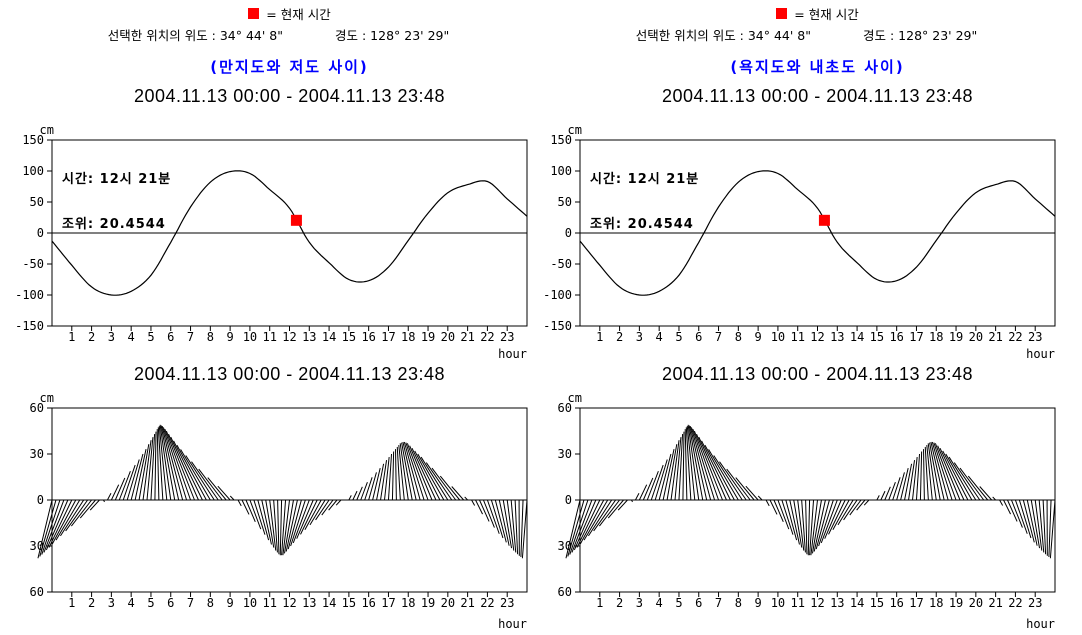 Image resolution: width=1082 pixels, height=635 pixels. What do you see at coordinates (557, 326) in the screenshot?
I see `y-tick-label: -150` at bounding box center [557, 326].